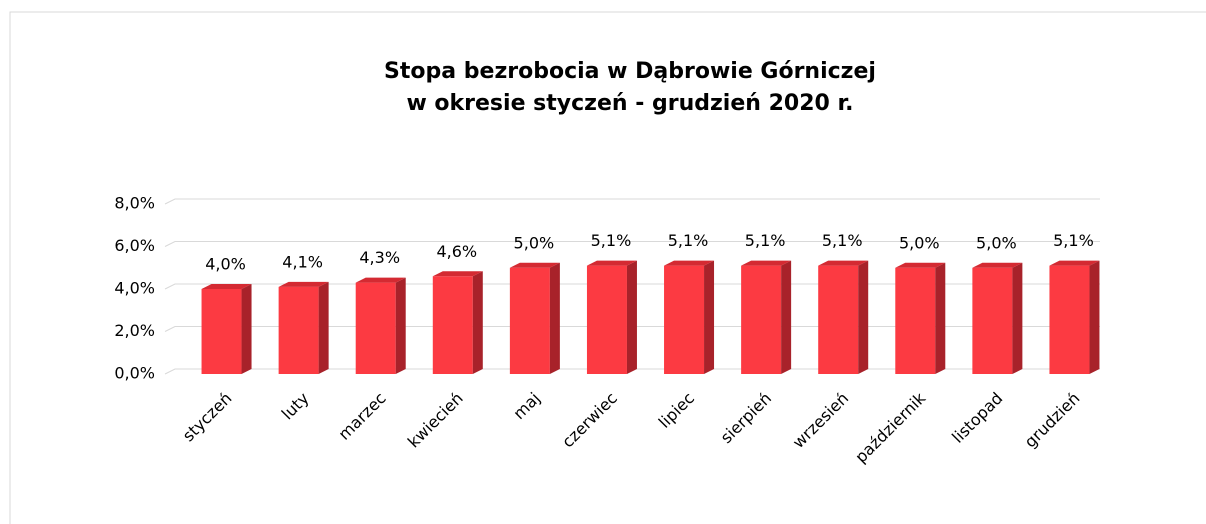 Image resolution: width=1206 pixels, height=524 pixels. What do you see at coordinates (746, 418) in the screenshot?
I see `x-tick-label: sierpień` at bounding box center [746, 418].